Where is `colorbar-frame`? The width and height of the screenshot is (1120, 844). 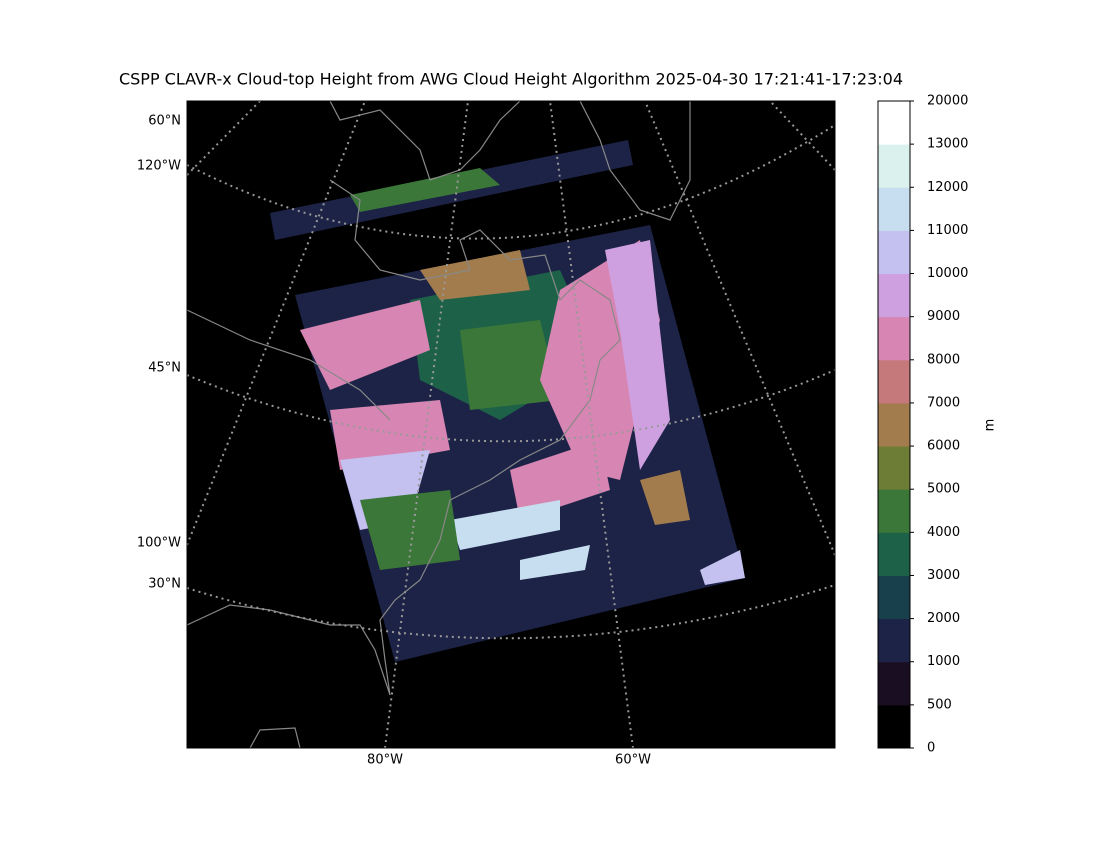
colorbar-frame is located at coordinates (894, 424).